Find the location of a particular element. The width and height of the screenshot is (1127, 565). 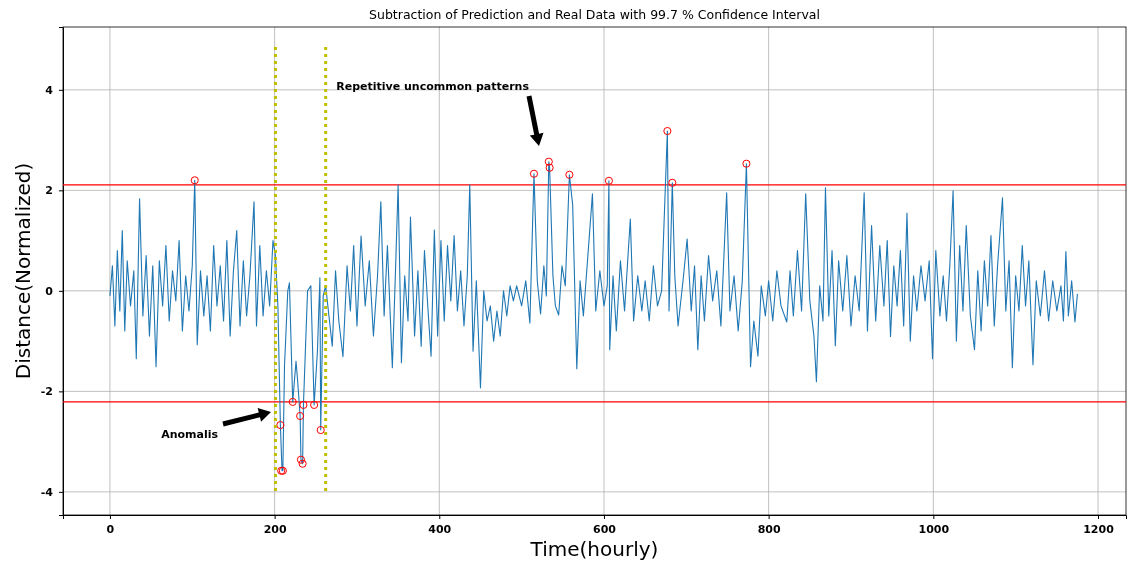

y-tick-label: -4 is located at coordinates (47, 492).